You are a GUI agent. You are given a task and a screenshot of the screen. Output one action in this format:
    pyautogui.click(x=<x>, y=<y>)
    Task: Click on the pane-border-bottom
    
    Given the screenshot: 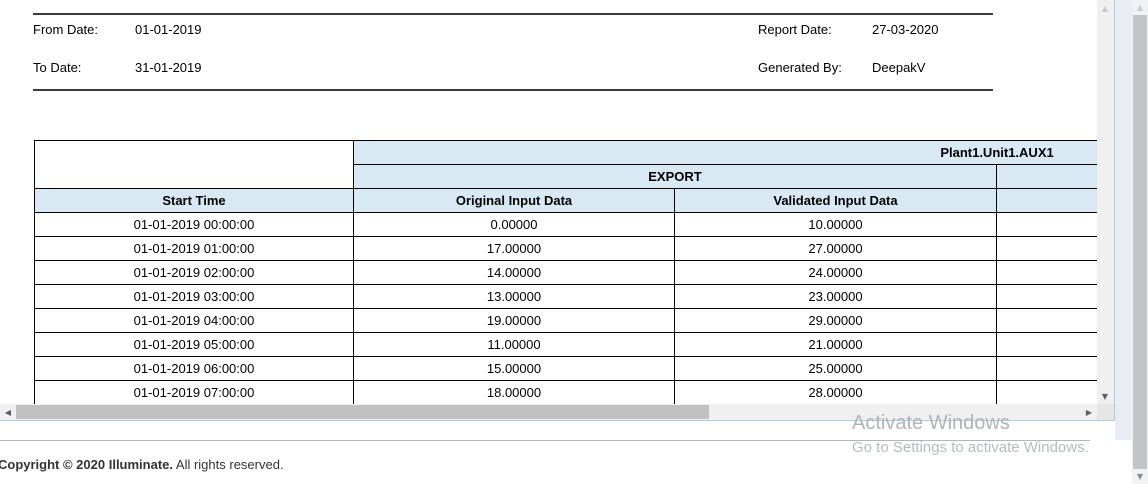 What is the action you would take?
    pyautogui.click(x=557, y=420)
    